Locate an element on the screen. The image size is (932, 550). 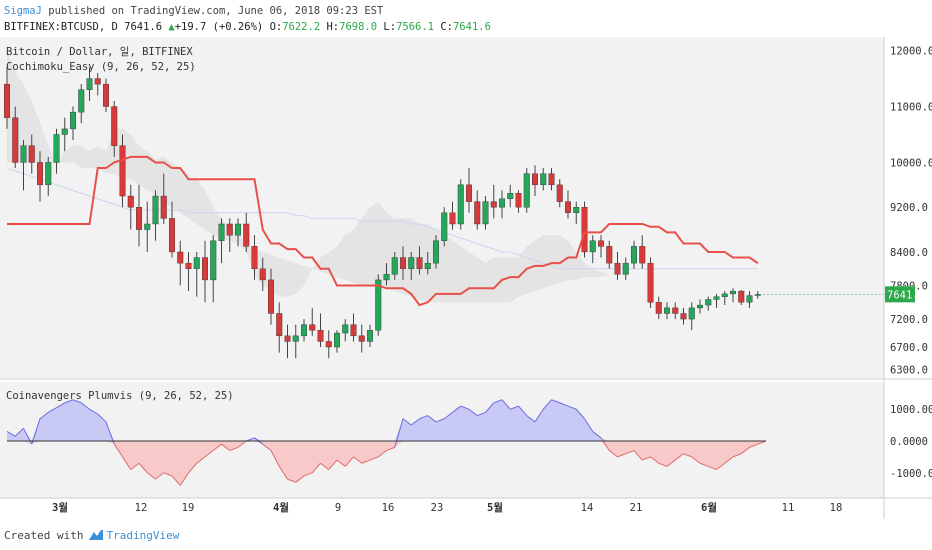
close-value: 7641.6 is located at coordinates (471, 27).